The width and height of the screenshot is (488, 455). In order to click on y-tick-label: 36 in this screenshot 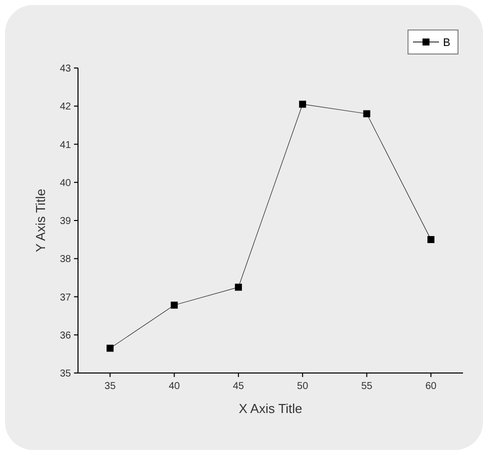, I will do `click(66, 336)`.